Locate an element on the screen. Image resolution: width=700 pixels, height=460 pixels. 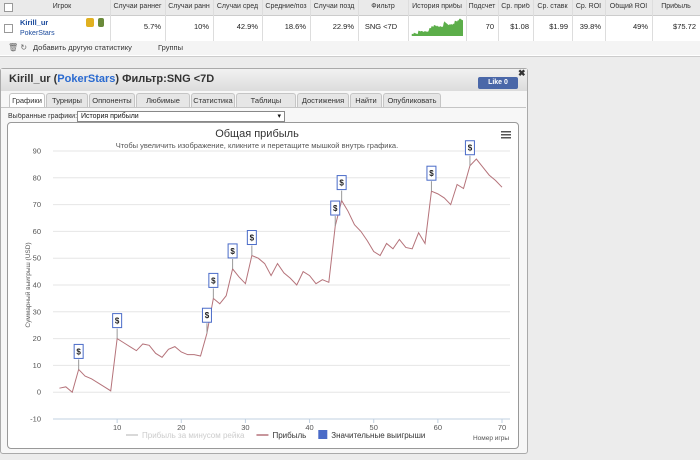
tab-line is located at coordinates (263, 107).